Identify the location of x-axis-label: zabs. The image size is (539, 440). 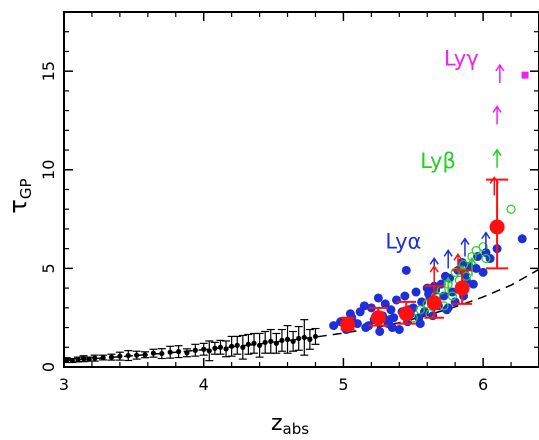
(290, 424).